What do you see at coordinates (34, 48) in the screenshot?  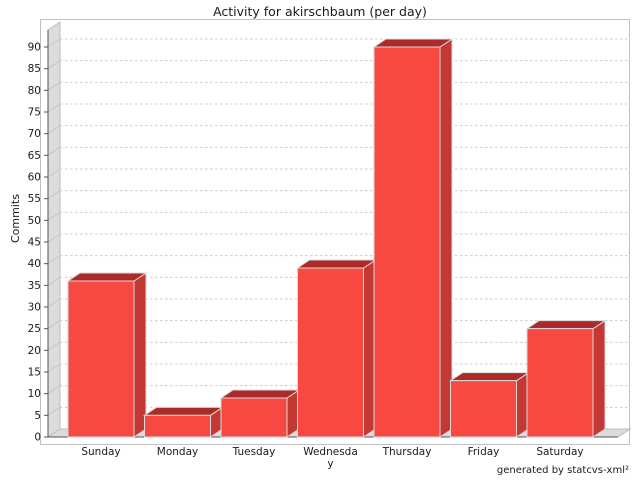 I see `y-tick-label: 90` at bounding box center [34, 48].